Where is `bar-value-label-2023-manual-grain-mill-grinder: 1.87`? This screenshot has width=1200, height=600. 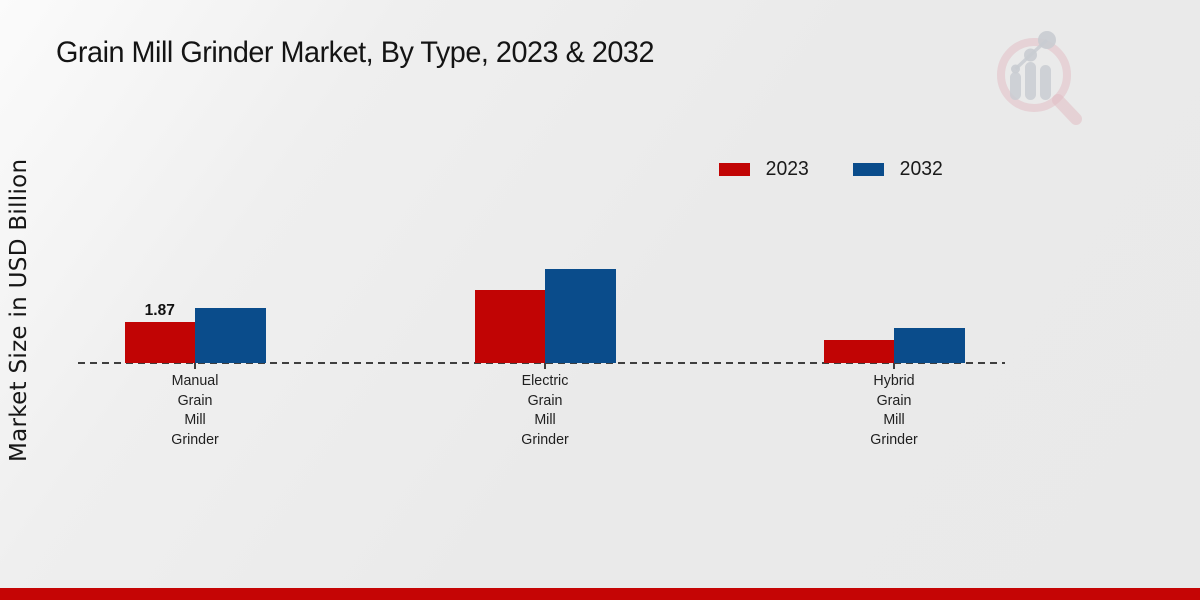 bar-value-label-2023-manual-grain-mill-grinder: 1.87 is located at coordinates (159, 310).